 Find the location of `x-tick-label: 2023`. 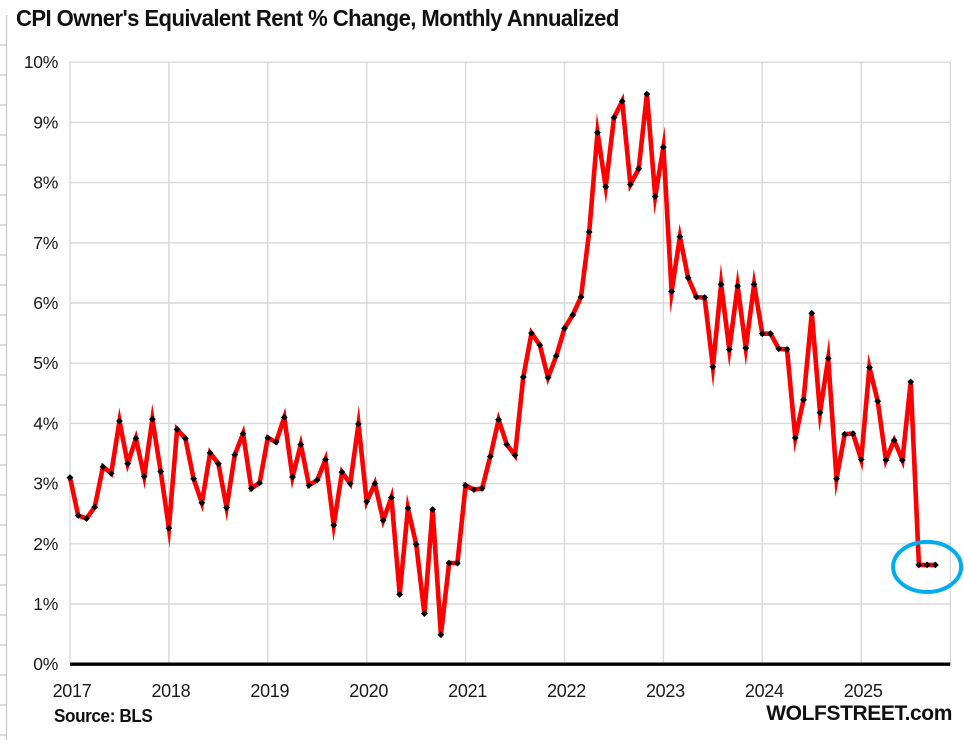

x-tick-label: 2023 is located at coordinates (665, 691).